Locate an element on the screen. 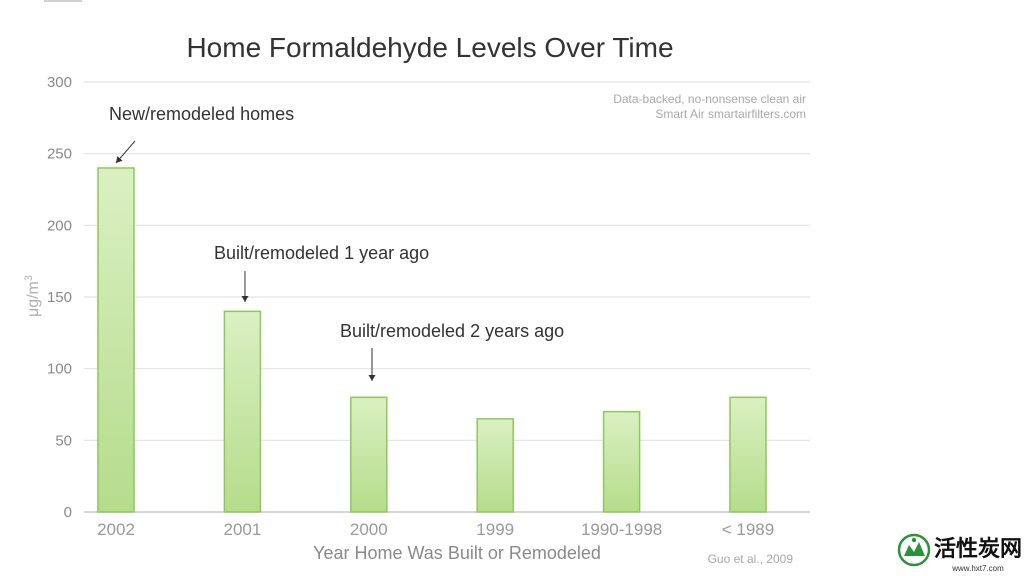 The image size is (1024, 576). y-axis-ticks: 0 50 100 150 200 250 300 is located at coordinates (59, 297).